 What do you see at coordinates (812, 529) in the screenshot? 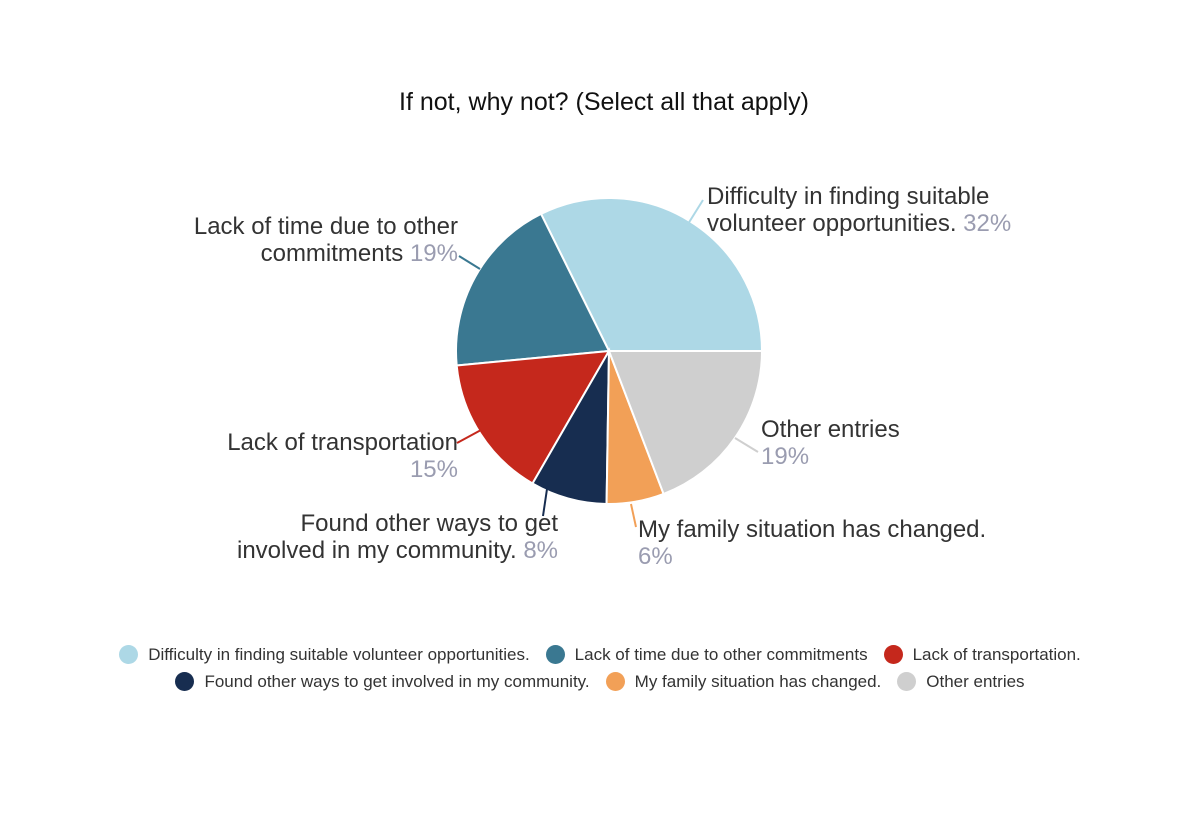
I see `slice-label-family-text: My family situation has changed.` at bounding box center [812, 529].